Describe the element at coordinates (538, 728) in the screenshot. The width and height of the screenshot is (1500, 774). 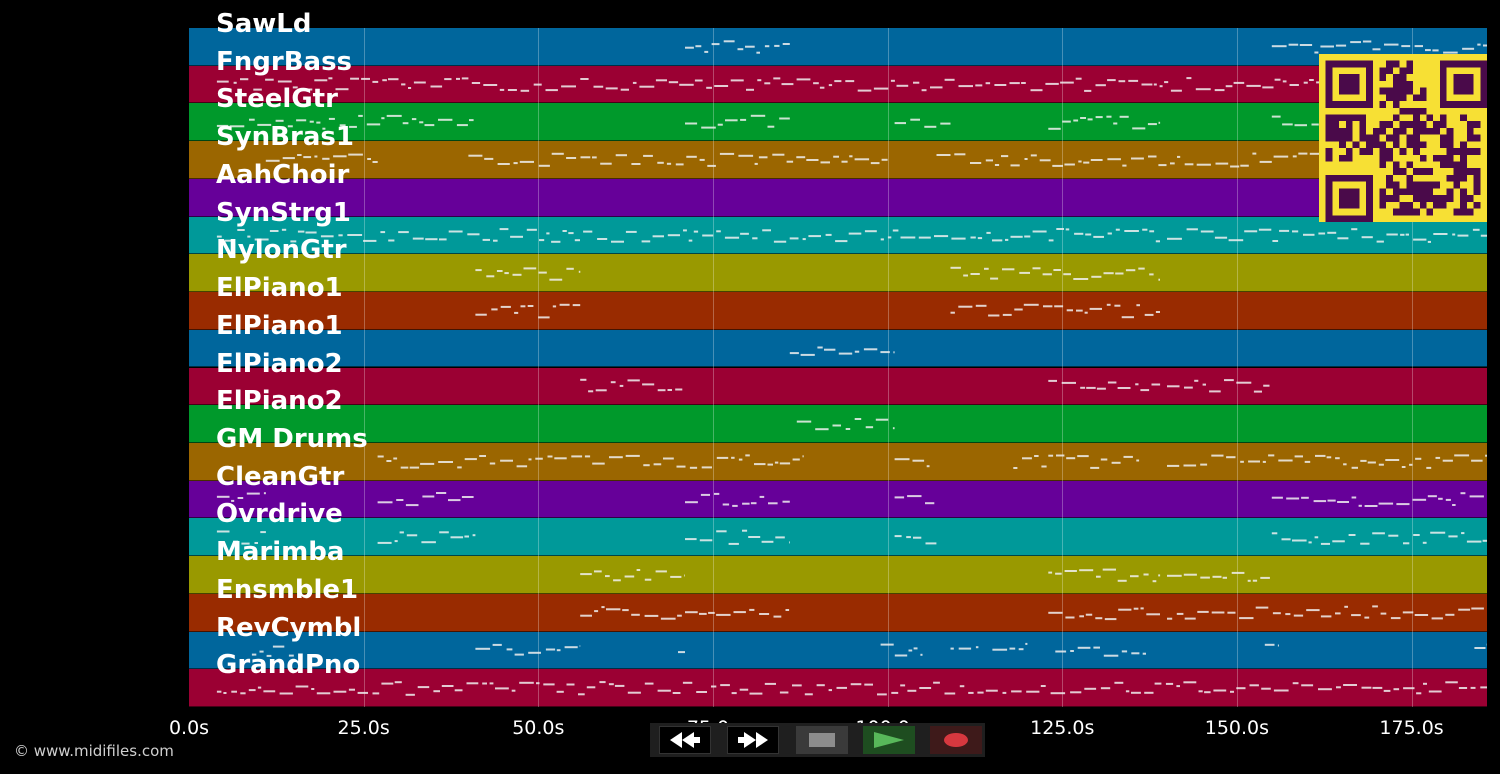
I see `time-tick-label: 50.0s` at that location.